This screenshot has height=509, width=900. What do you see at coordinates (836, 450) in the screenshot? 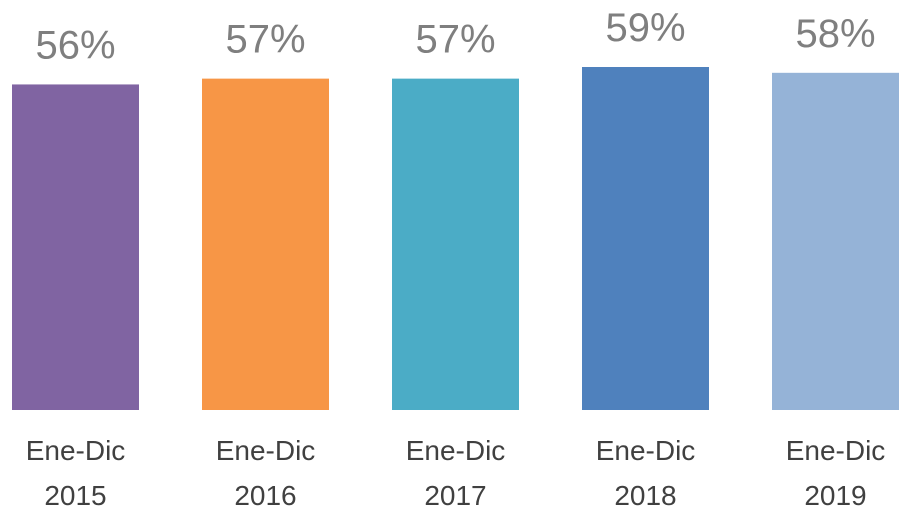
I see `category-label-line1-4: Ene-Dic` at bounding box center [836, 450].